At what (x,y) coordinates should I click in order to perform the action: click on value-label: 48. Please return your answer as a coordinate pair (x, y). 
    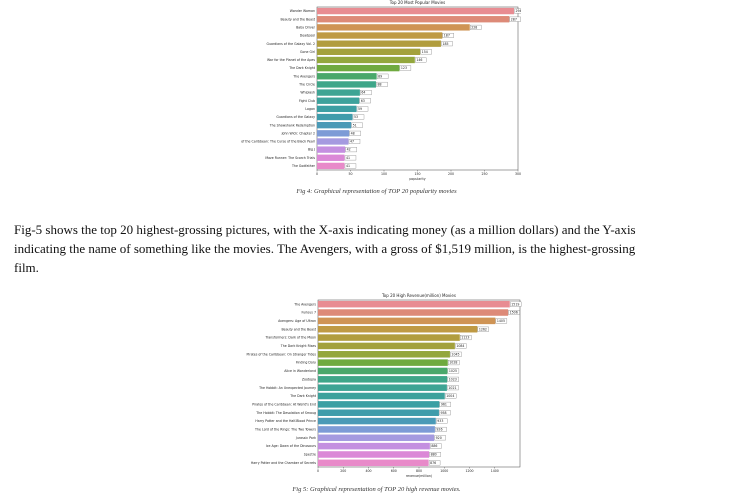
    Looking at the image, I should click on (353, 133).